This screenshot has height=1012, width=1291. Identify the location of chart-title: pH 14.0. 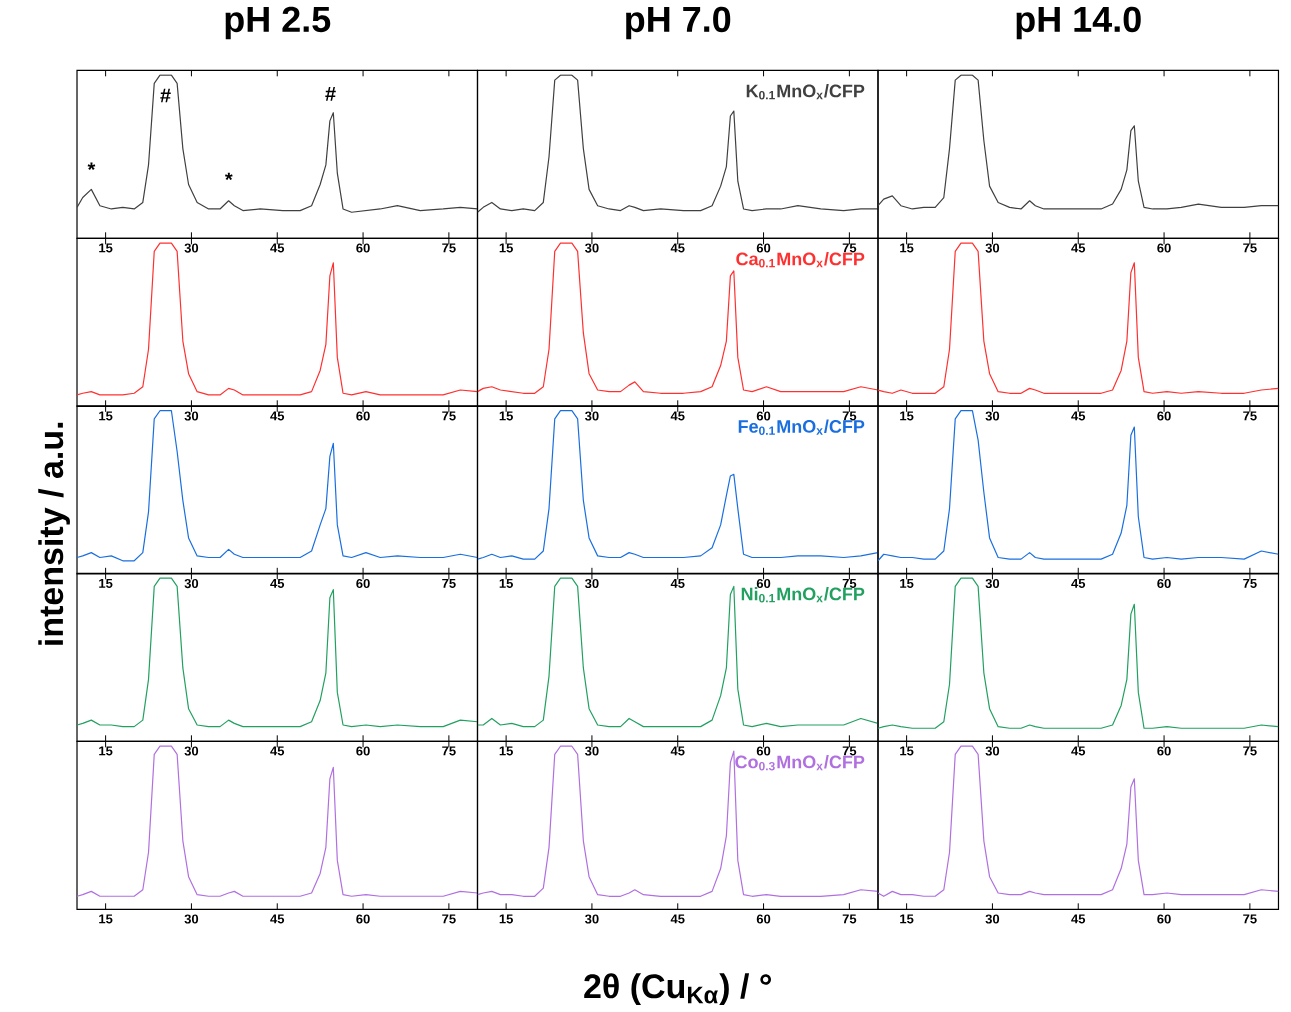
(1078, 23).